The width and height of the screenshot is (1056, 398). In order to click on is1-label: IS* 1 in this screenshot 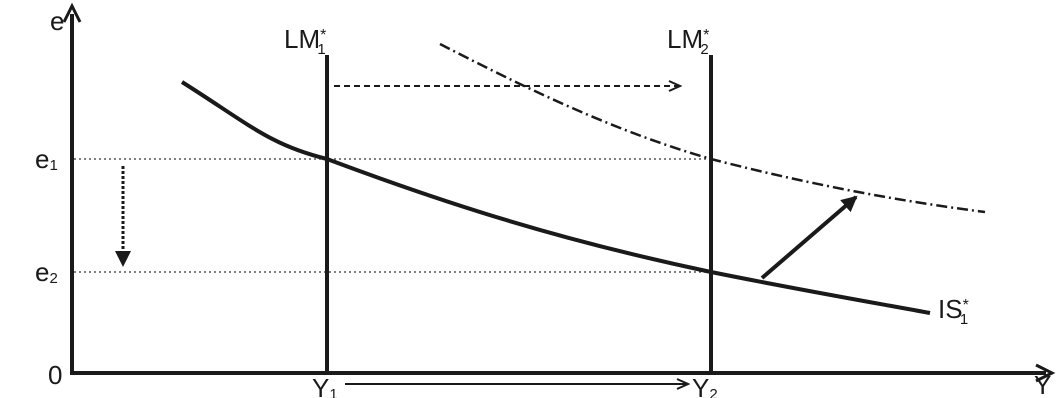, I will do `click(953, 311)`.